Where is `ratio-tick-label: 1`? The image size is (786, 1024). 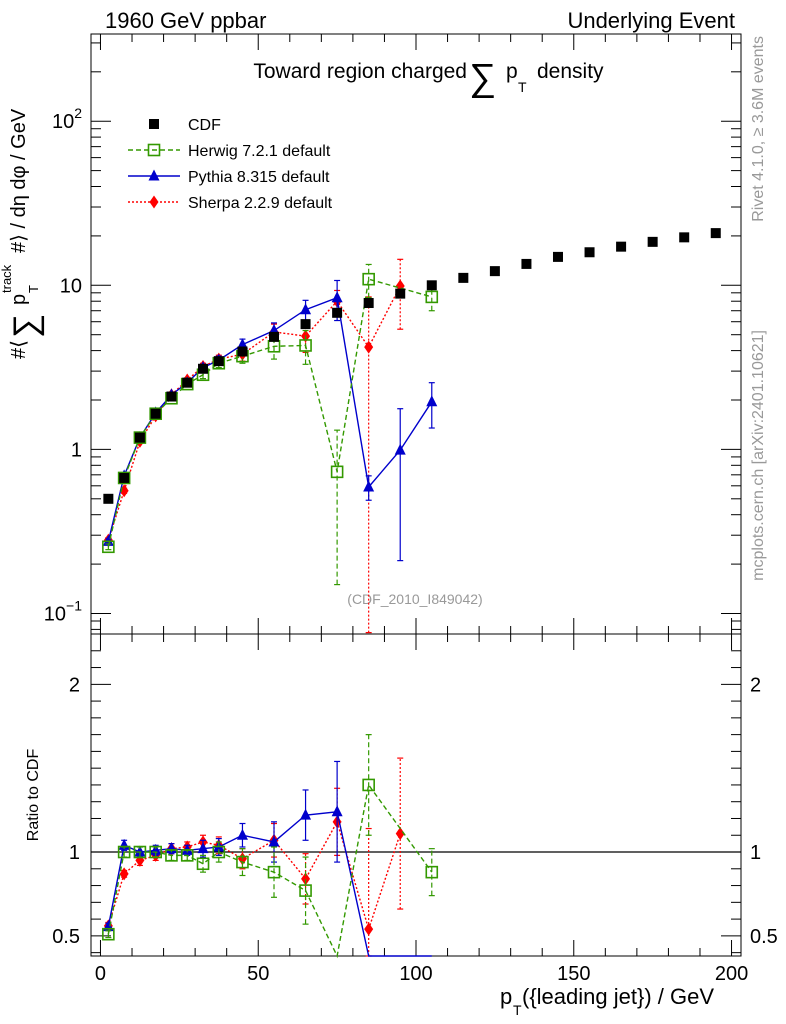 ratio-tick-label: 1 is located at coordinates (74, 853).